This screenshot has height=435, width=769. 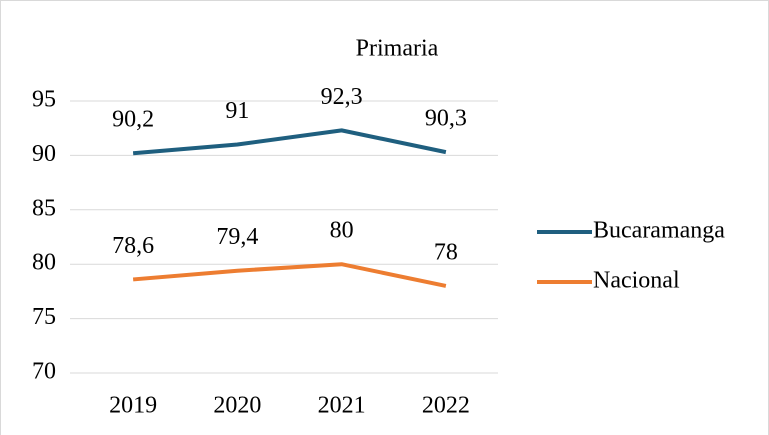 I want to click on x-tick-label: 2022, so click(x=446, y=406).